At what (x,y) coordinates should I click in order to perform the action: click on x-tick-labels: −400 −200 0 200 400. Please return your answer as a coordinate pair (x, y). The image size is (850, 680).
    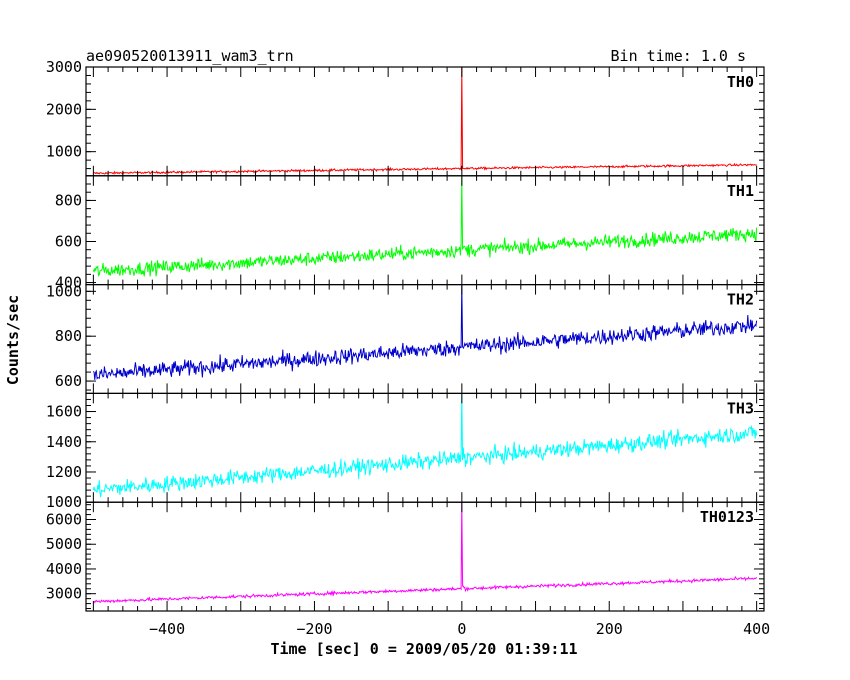
    Looking at the image, I should click on (459, 629).